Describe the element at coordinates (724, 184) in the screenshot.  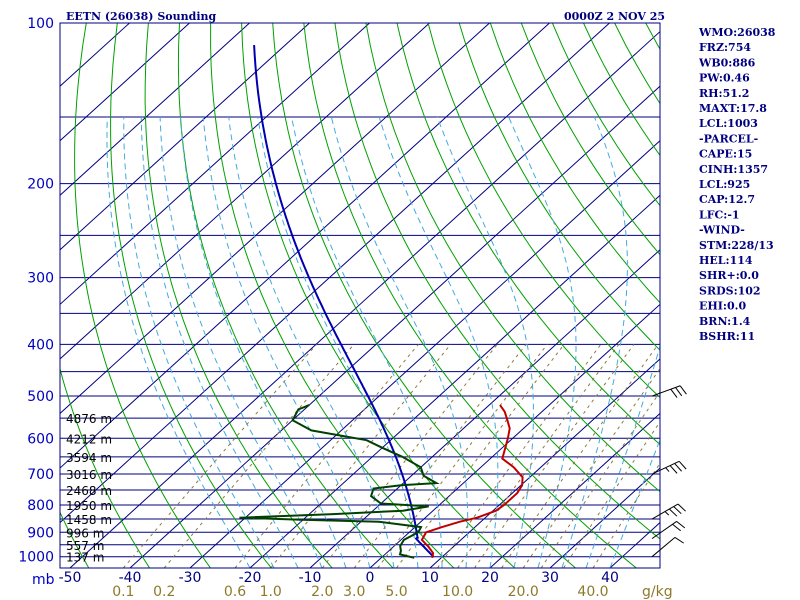
I see `side-panel-item: LCL:925` at that location.